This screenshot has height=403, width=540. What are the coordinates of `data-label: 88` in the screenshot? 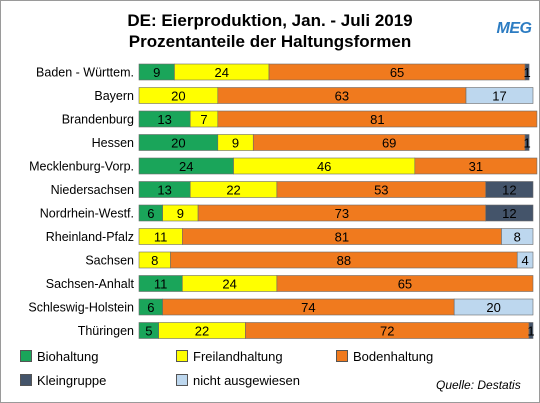 It's located at (344, 260).